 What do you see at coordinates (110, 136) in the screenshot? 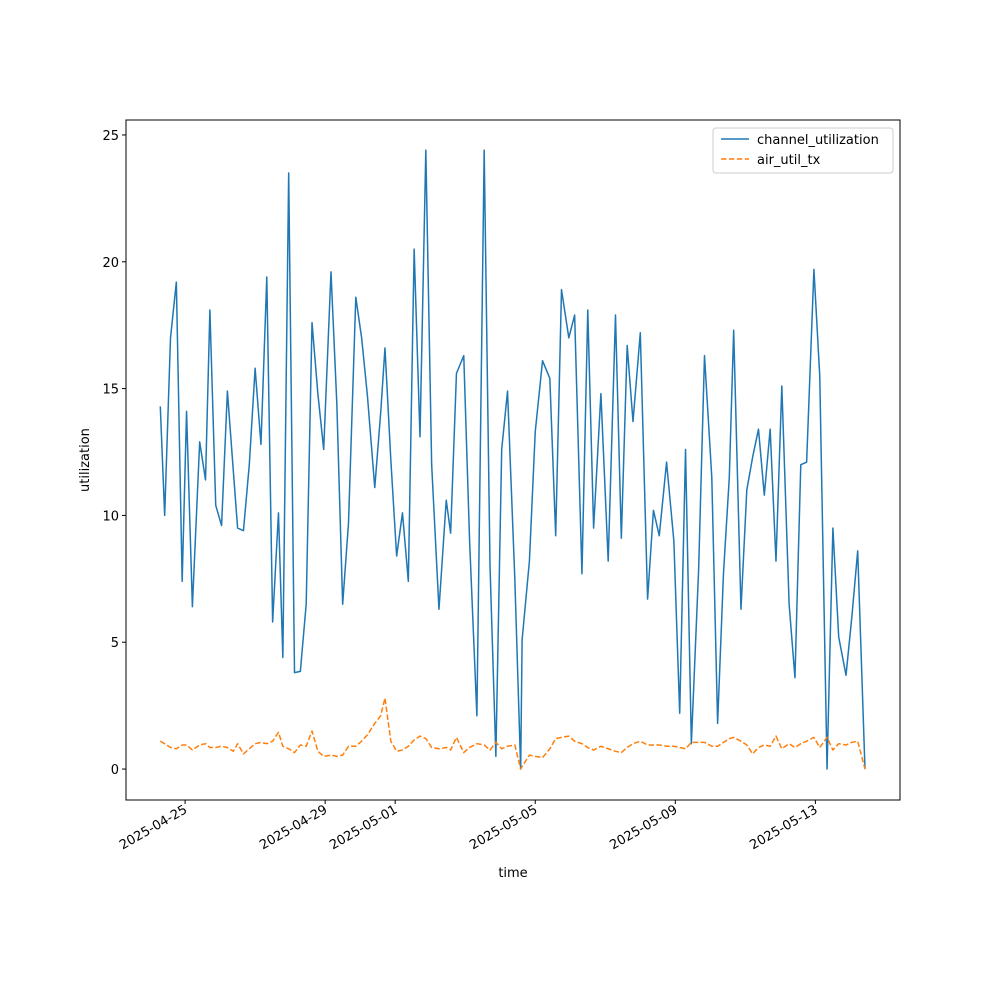
I see `y-tick-label: 25` at bounding box center [110, 136].